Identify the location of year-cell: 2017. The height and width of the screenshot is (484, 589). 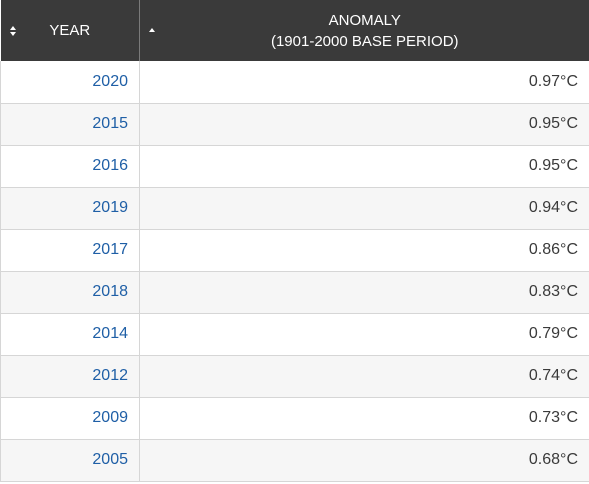
(70, 250).